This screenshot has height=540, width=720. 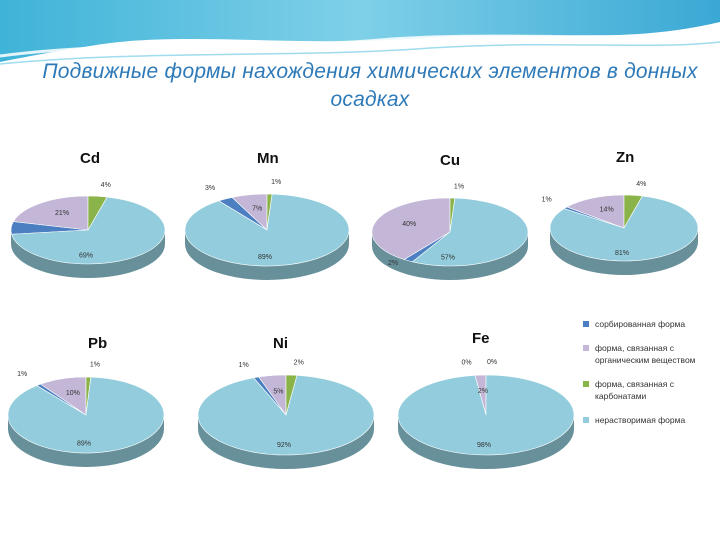 What do you see at coordinates (299, 362) in the screenshot?
I see `data-label-ni-carbonate: 2%` at bounding box center [299, 362].